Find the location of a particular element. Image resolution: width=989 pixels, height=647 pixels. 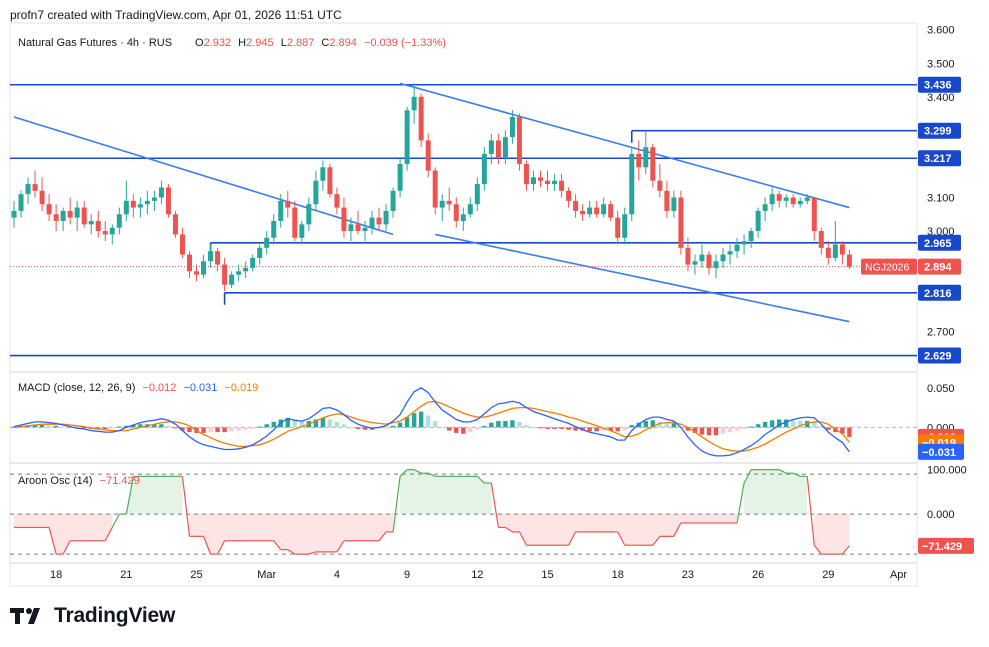

macd-tick-label: 0.050 is located at coordinates (941, 389).